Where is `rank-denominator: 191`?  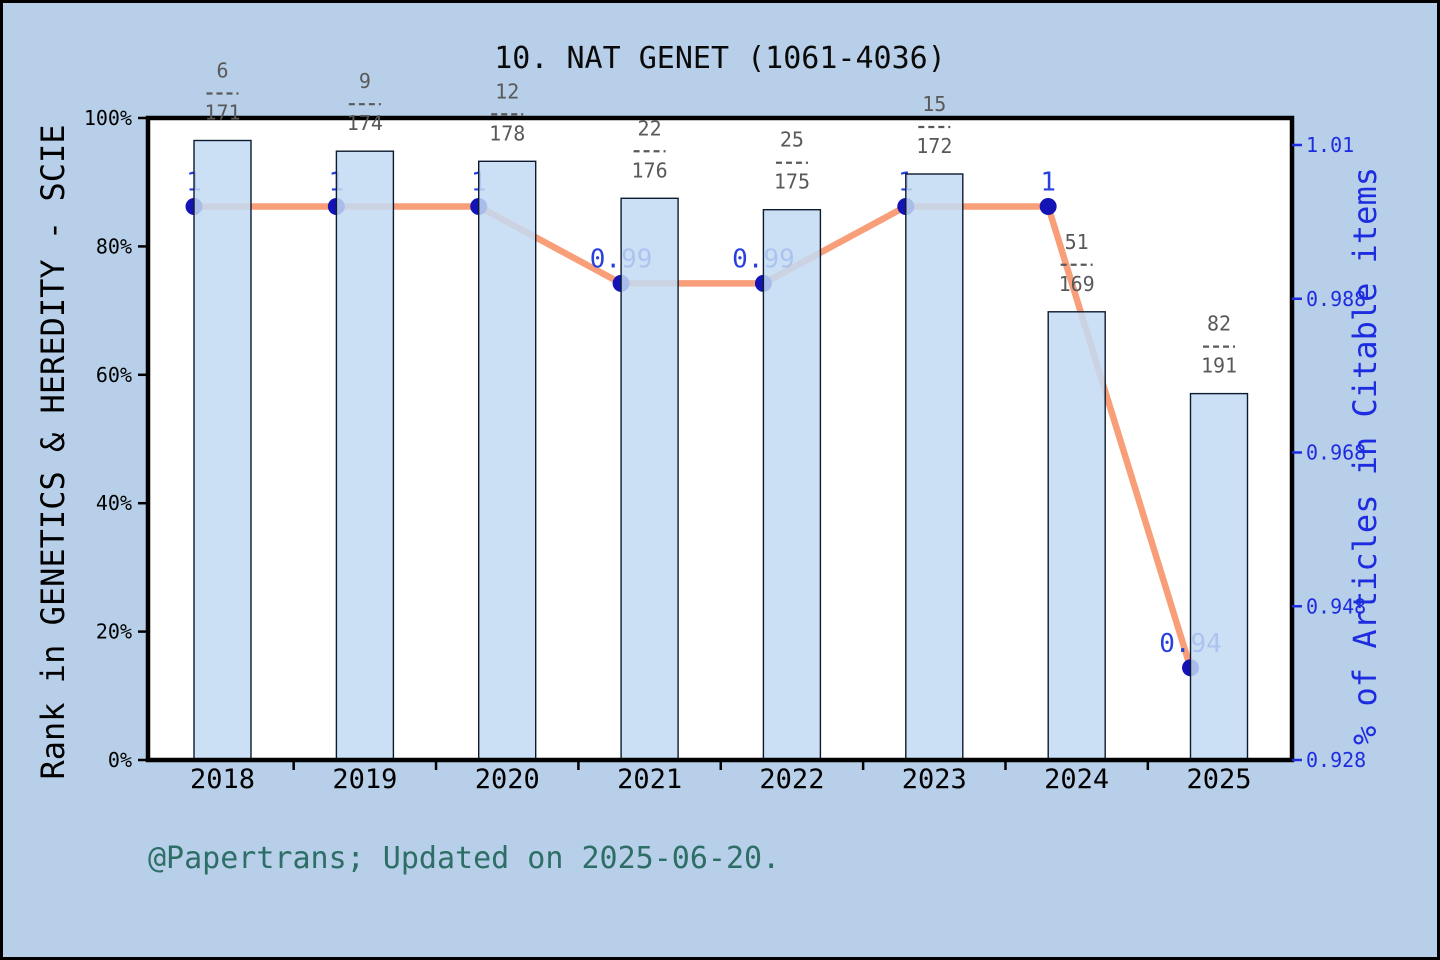
rank-denominator: 191 is located at coordinates (1219, 366).